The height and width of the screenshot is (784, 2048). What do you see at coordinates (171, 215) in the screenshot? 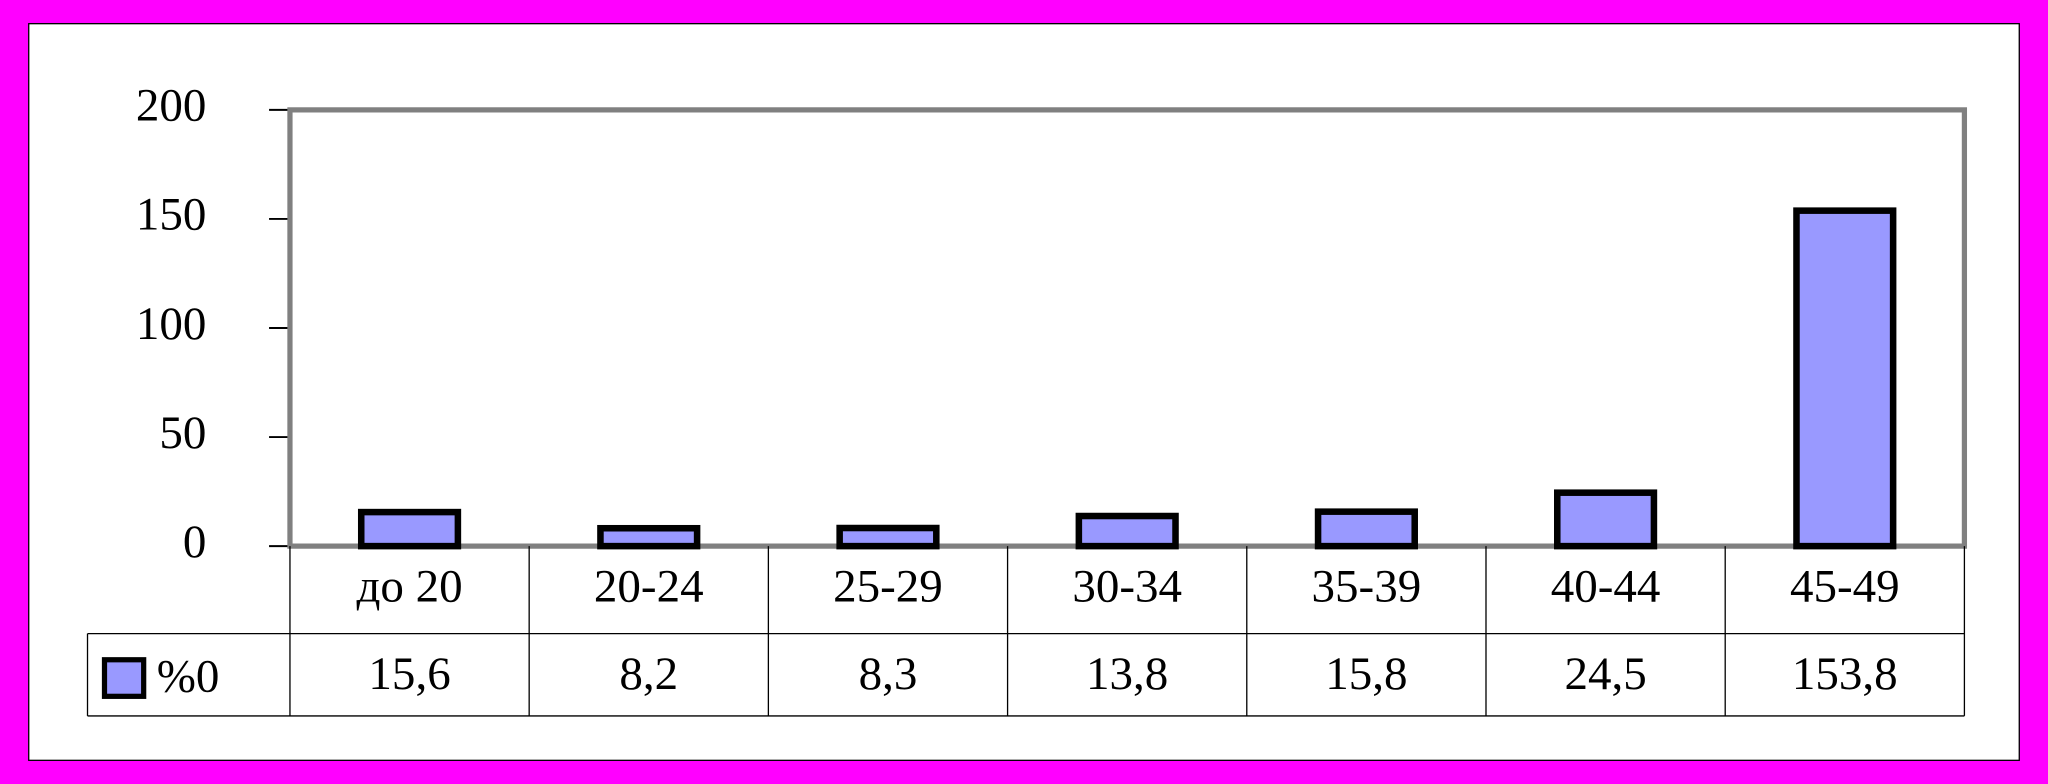
I see `y-tick-label: 150` at bounding box center [171, 215].